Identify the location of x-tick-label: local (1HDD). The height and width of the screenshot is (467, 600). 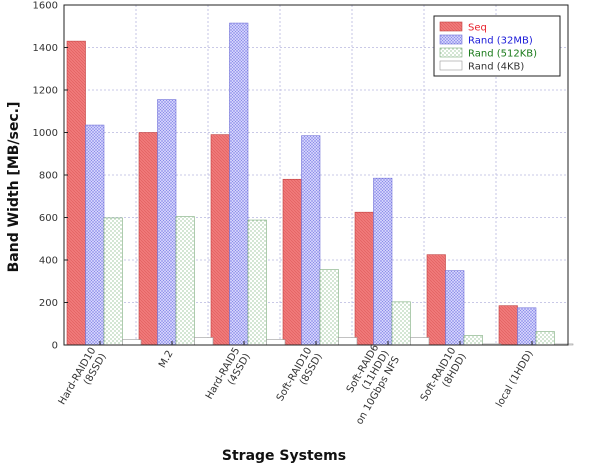
(514, 379).